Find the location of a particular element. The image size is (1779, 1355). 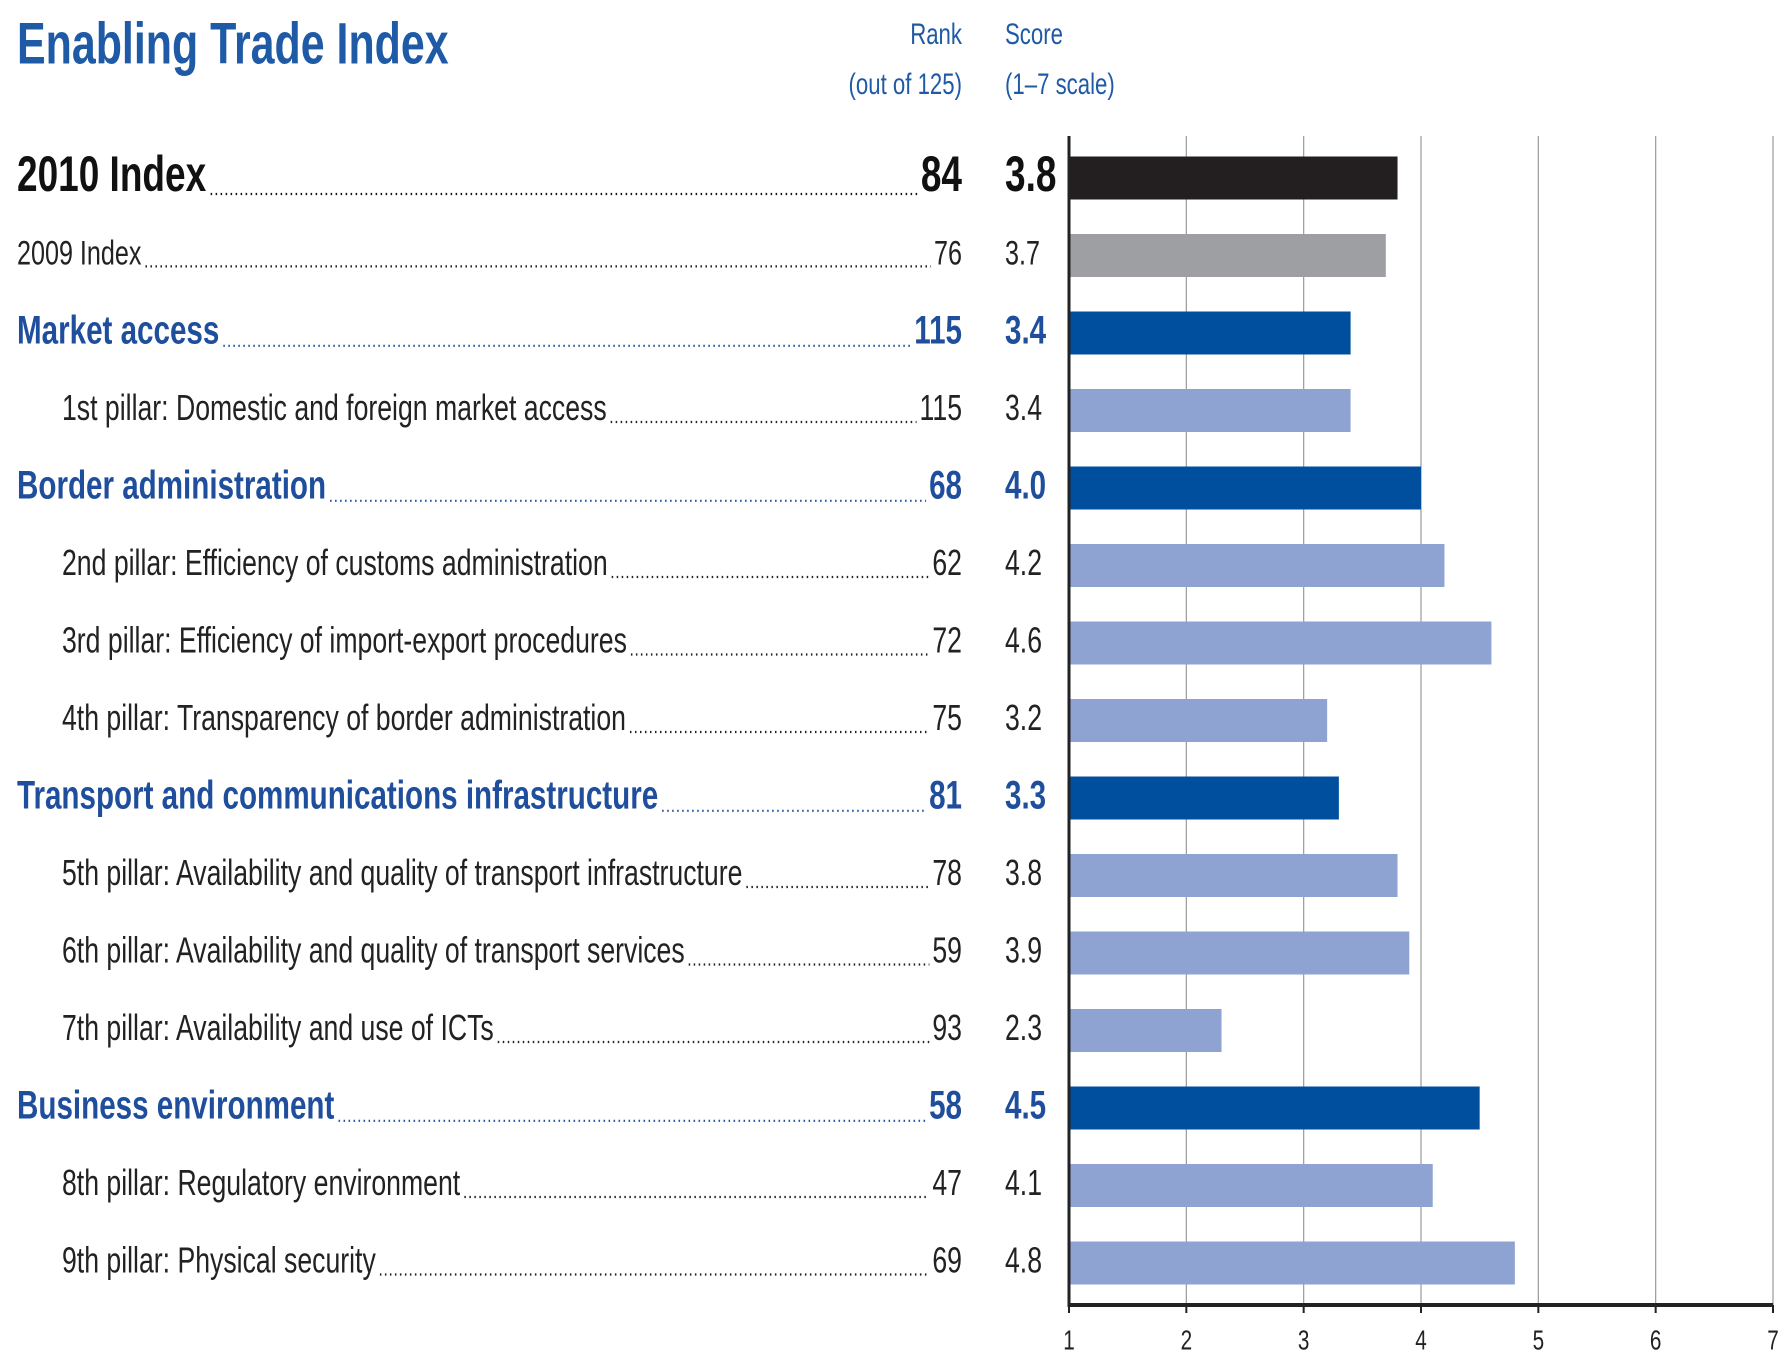

x-tick-label: 7 is located at coordinates (1773, 1340).